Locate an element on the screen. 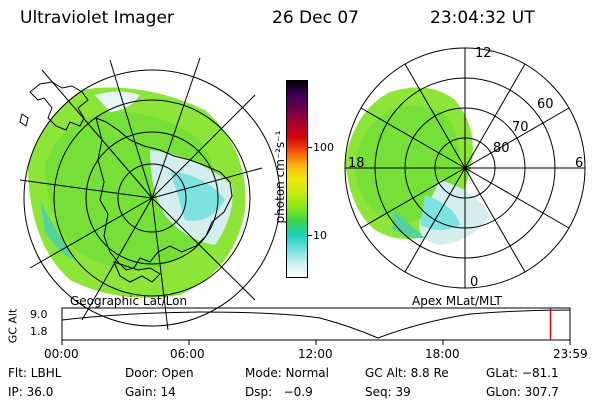  status-gain: Gain: 14 is located at coordinates (150, 392).